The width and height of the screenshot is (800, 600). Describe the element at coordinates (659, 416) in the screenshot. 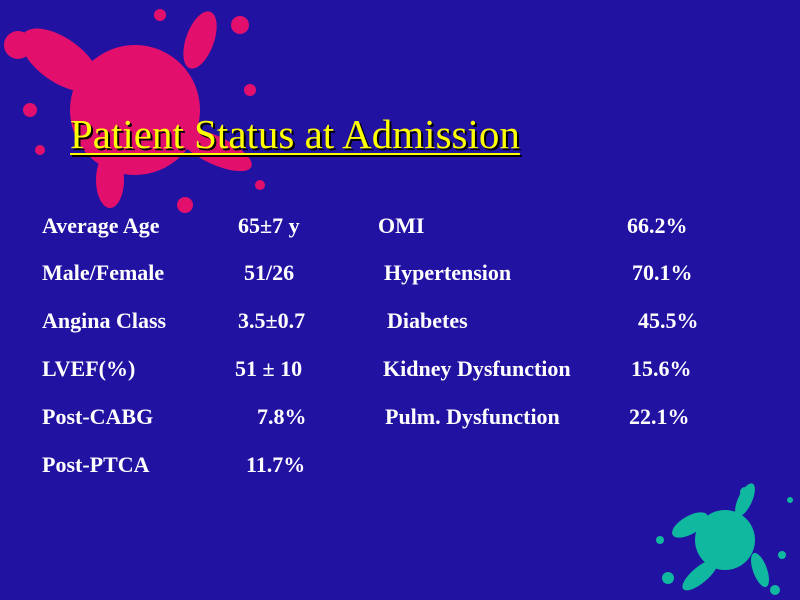

I see `right-value: 22.1%` at that location.